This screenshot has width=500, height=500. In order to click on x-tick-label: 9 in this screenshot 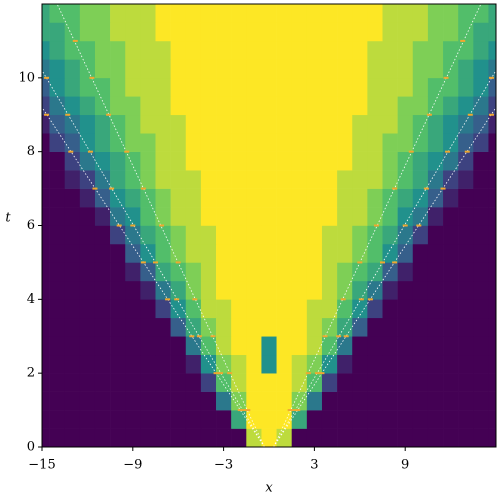, I will do `click(405, 465)`.